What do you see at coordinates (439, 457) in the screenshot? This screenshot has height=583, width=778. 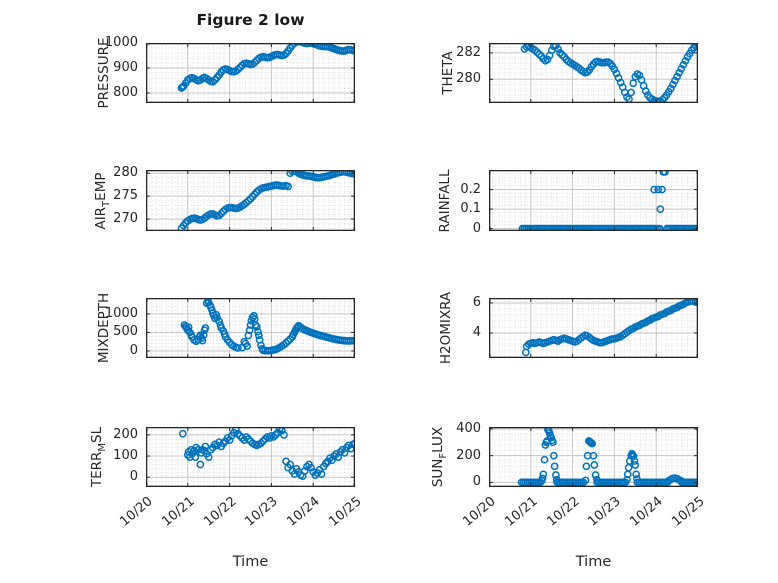 I see `y-axis-label-sun_flux: SUNFLUX` at bounding box center [439, 457].